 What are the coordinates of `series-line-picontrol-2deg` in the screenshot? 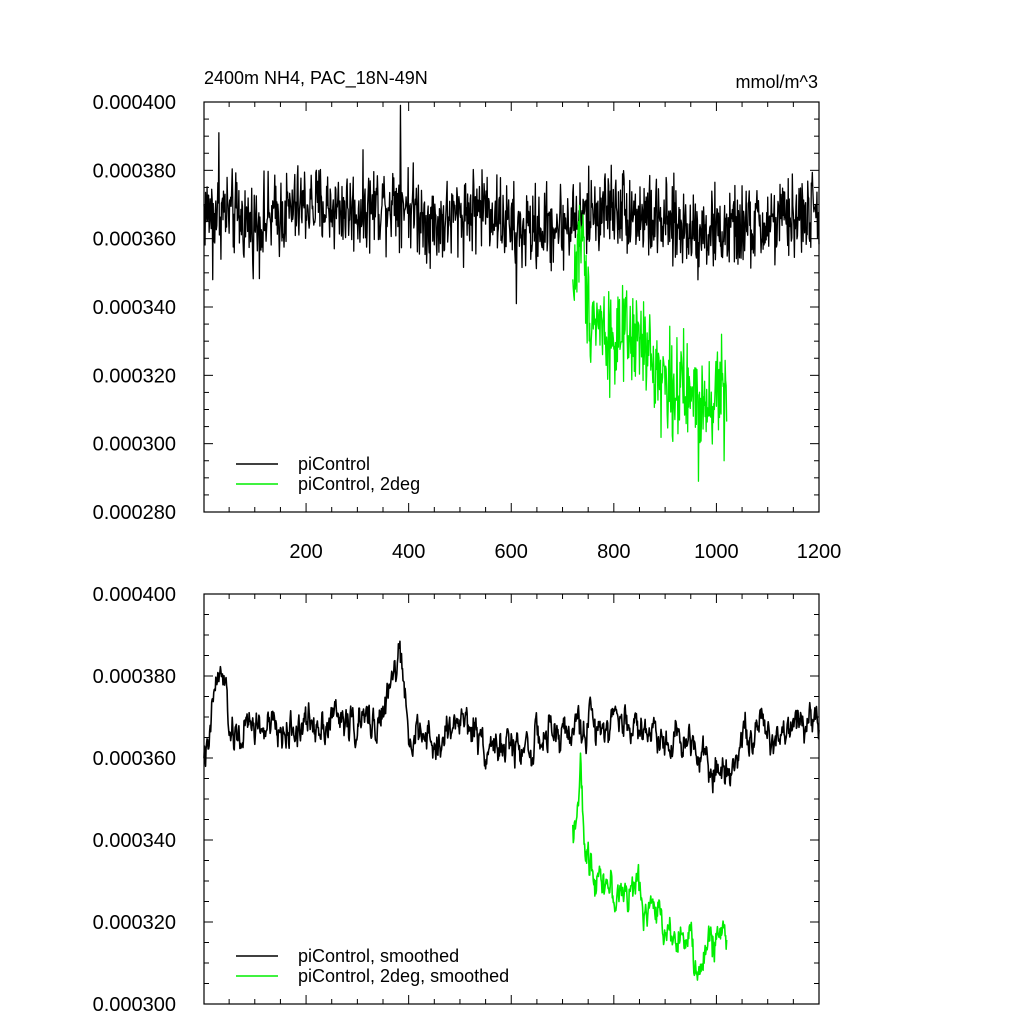 It's located at (650, 343).